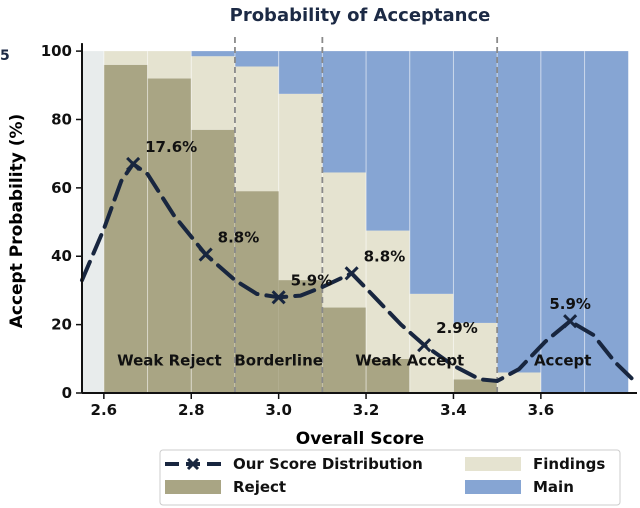 The image size is (640, 508). I want to click on x-tick-label-4: 3.4, so click(453, 410).